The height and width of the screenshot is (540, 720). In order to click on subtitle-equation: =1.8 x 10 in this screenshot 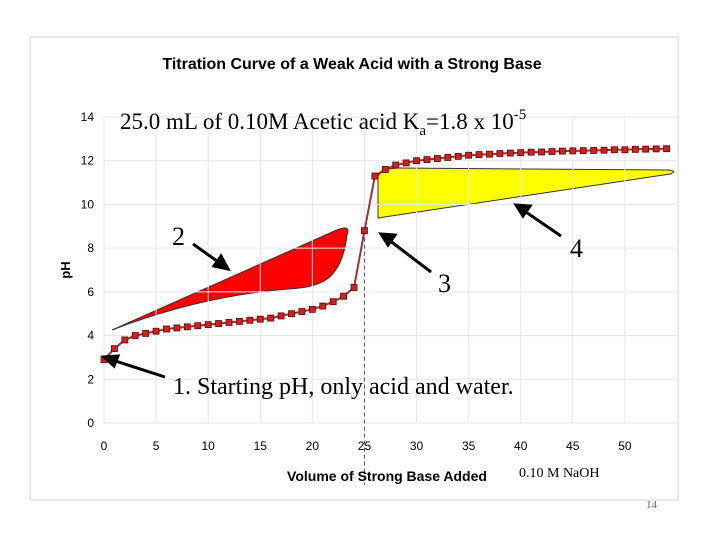, I will do `click(470, 121)`.